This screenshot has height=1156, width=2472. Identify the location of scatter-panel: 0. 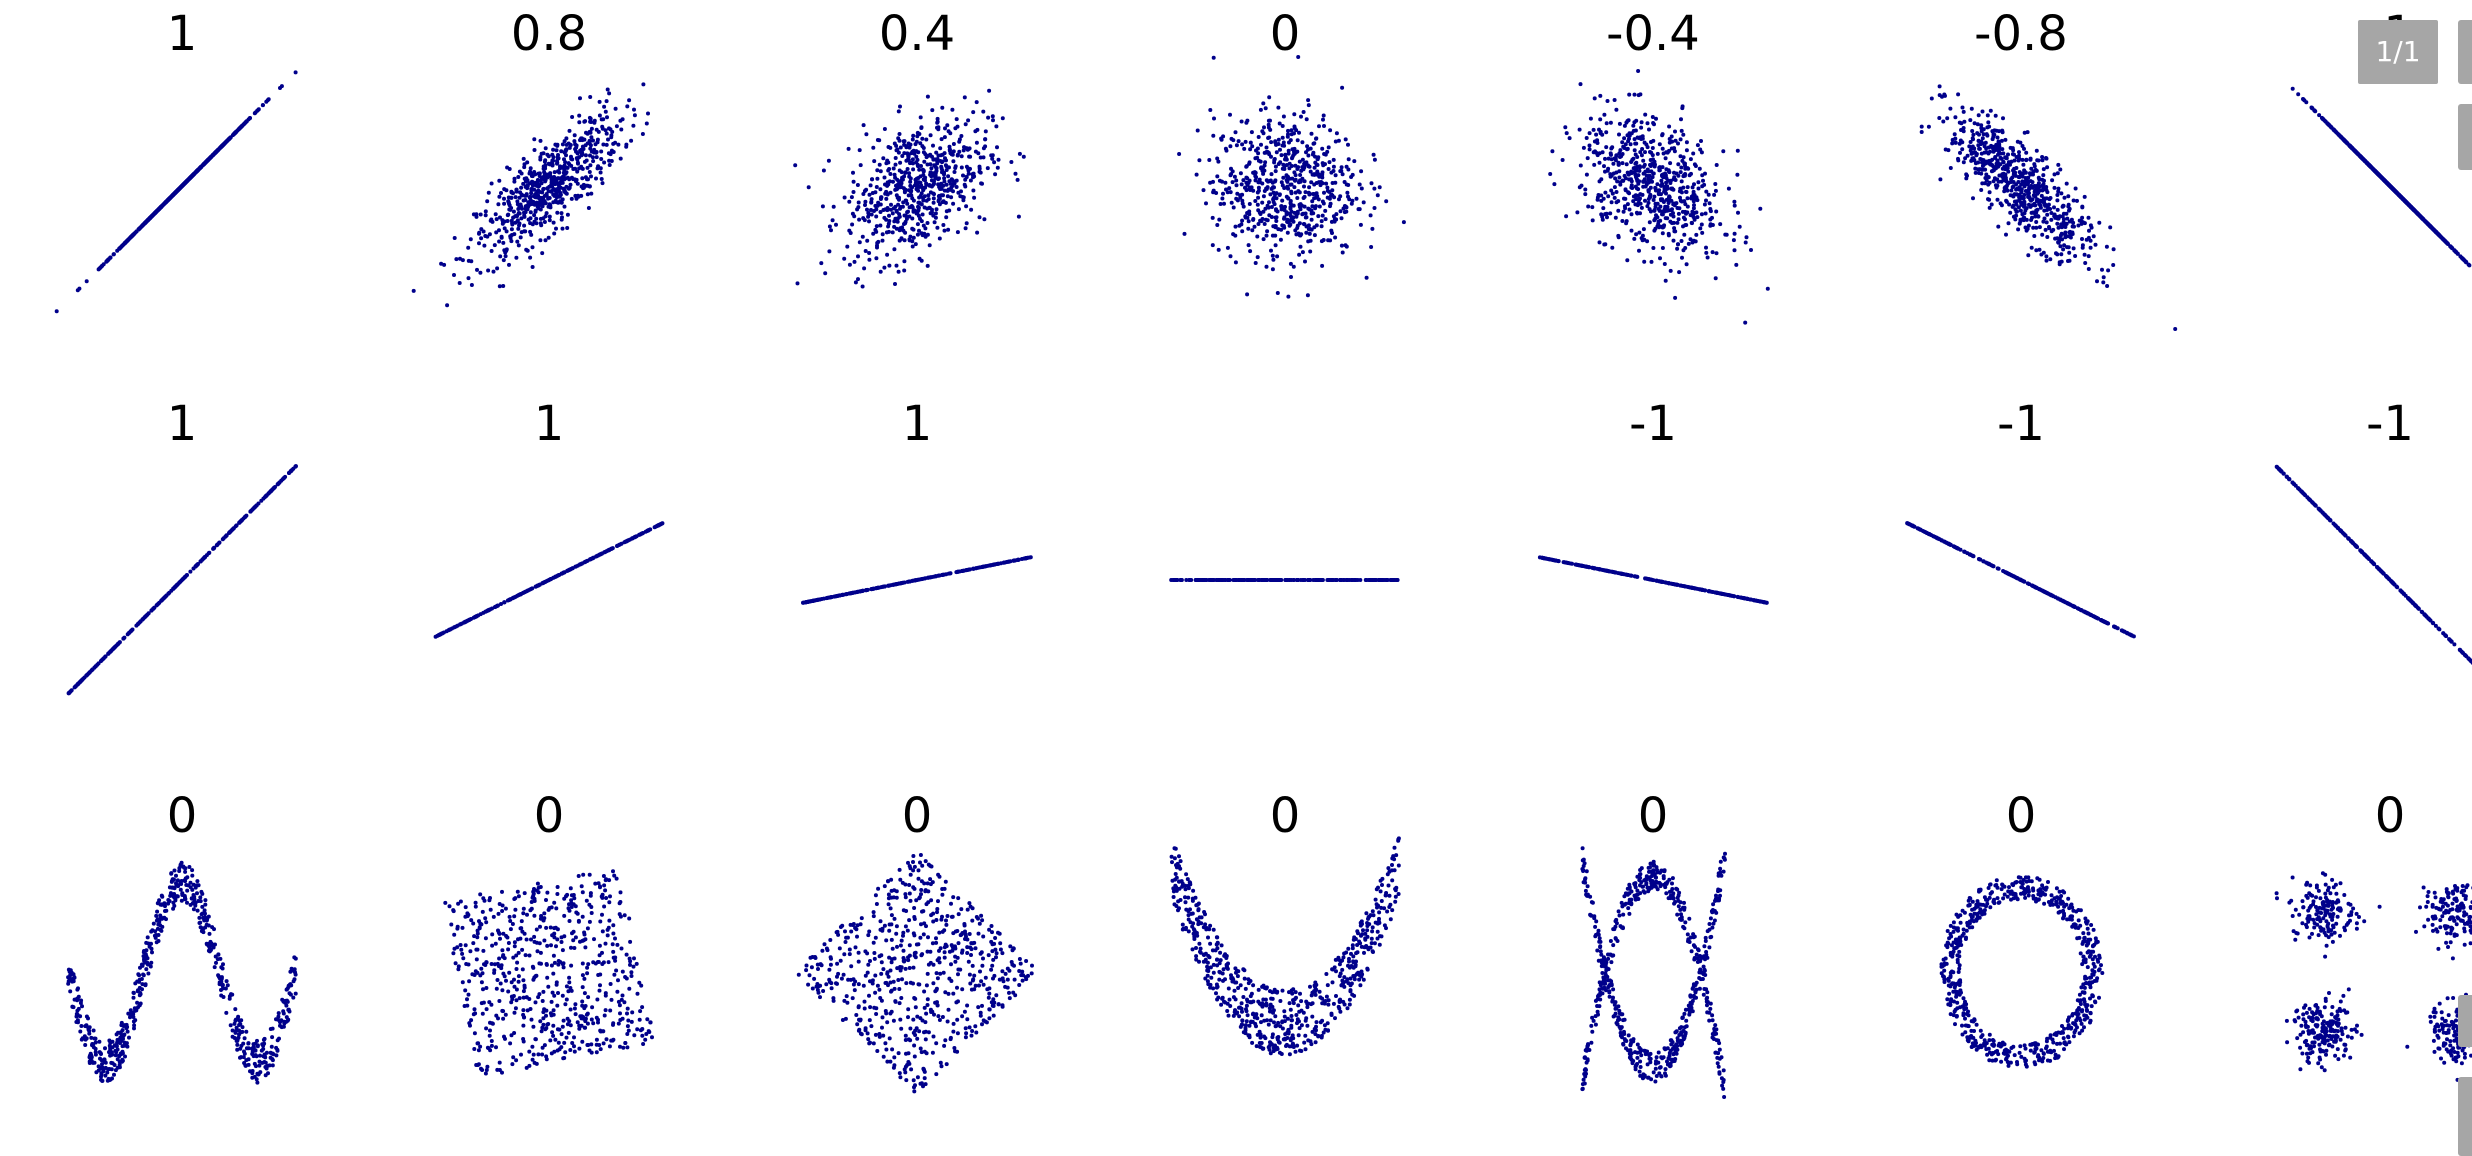
(1291, 152).